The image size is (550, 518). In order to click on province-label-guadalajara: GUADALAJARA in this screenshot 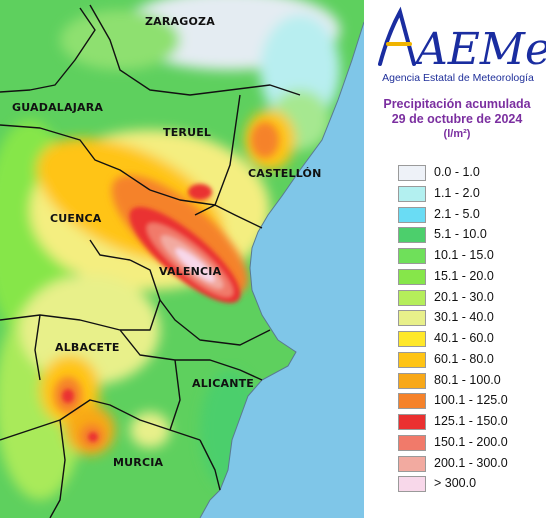, I will do `click(57, 107)`.